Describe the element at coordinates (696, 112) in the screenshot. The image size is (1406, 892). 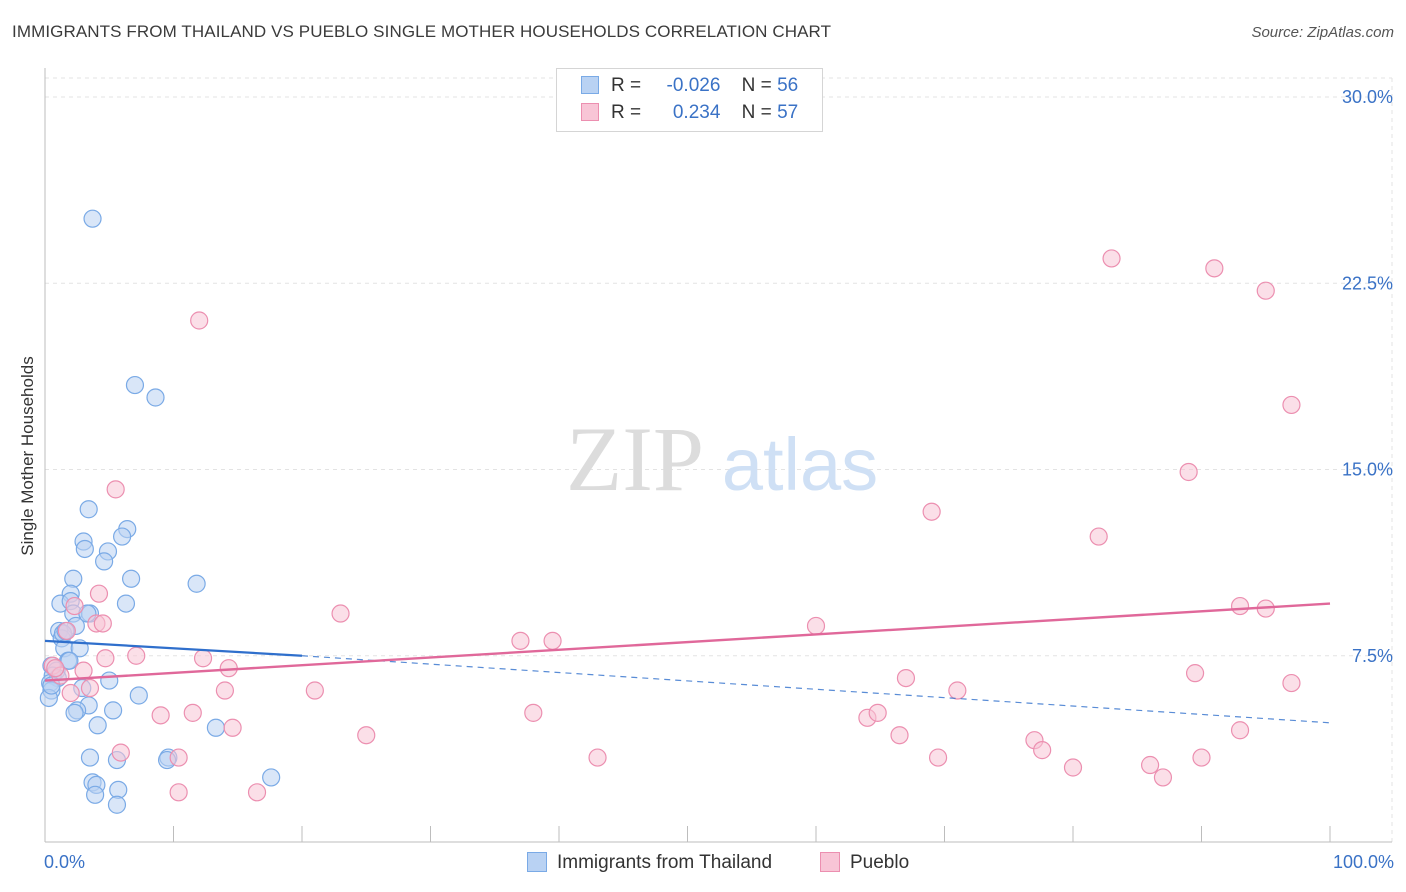
I see `legend-r-value-pueblo: 0.234` at that location.